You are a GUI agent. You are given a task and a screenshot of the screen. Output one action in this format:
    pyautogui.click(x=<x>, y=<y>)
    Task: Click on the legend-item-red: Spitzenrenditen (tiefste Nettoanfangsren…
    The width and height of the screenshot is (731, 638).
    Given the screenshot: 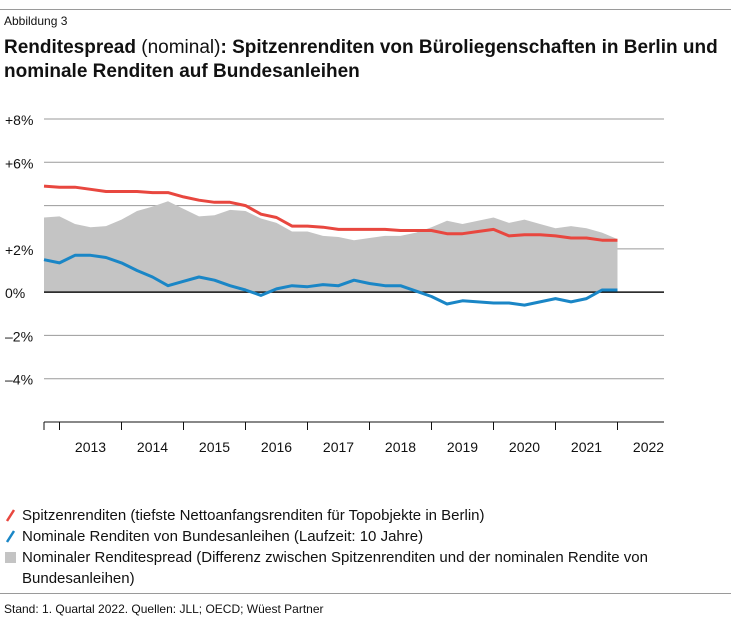 What is the action you would take?
    pyautogui.click(x=364, y=515)
    